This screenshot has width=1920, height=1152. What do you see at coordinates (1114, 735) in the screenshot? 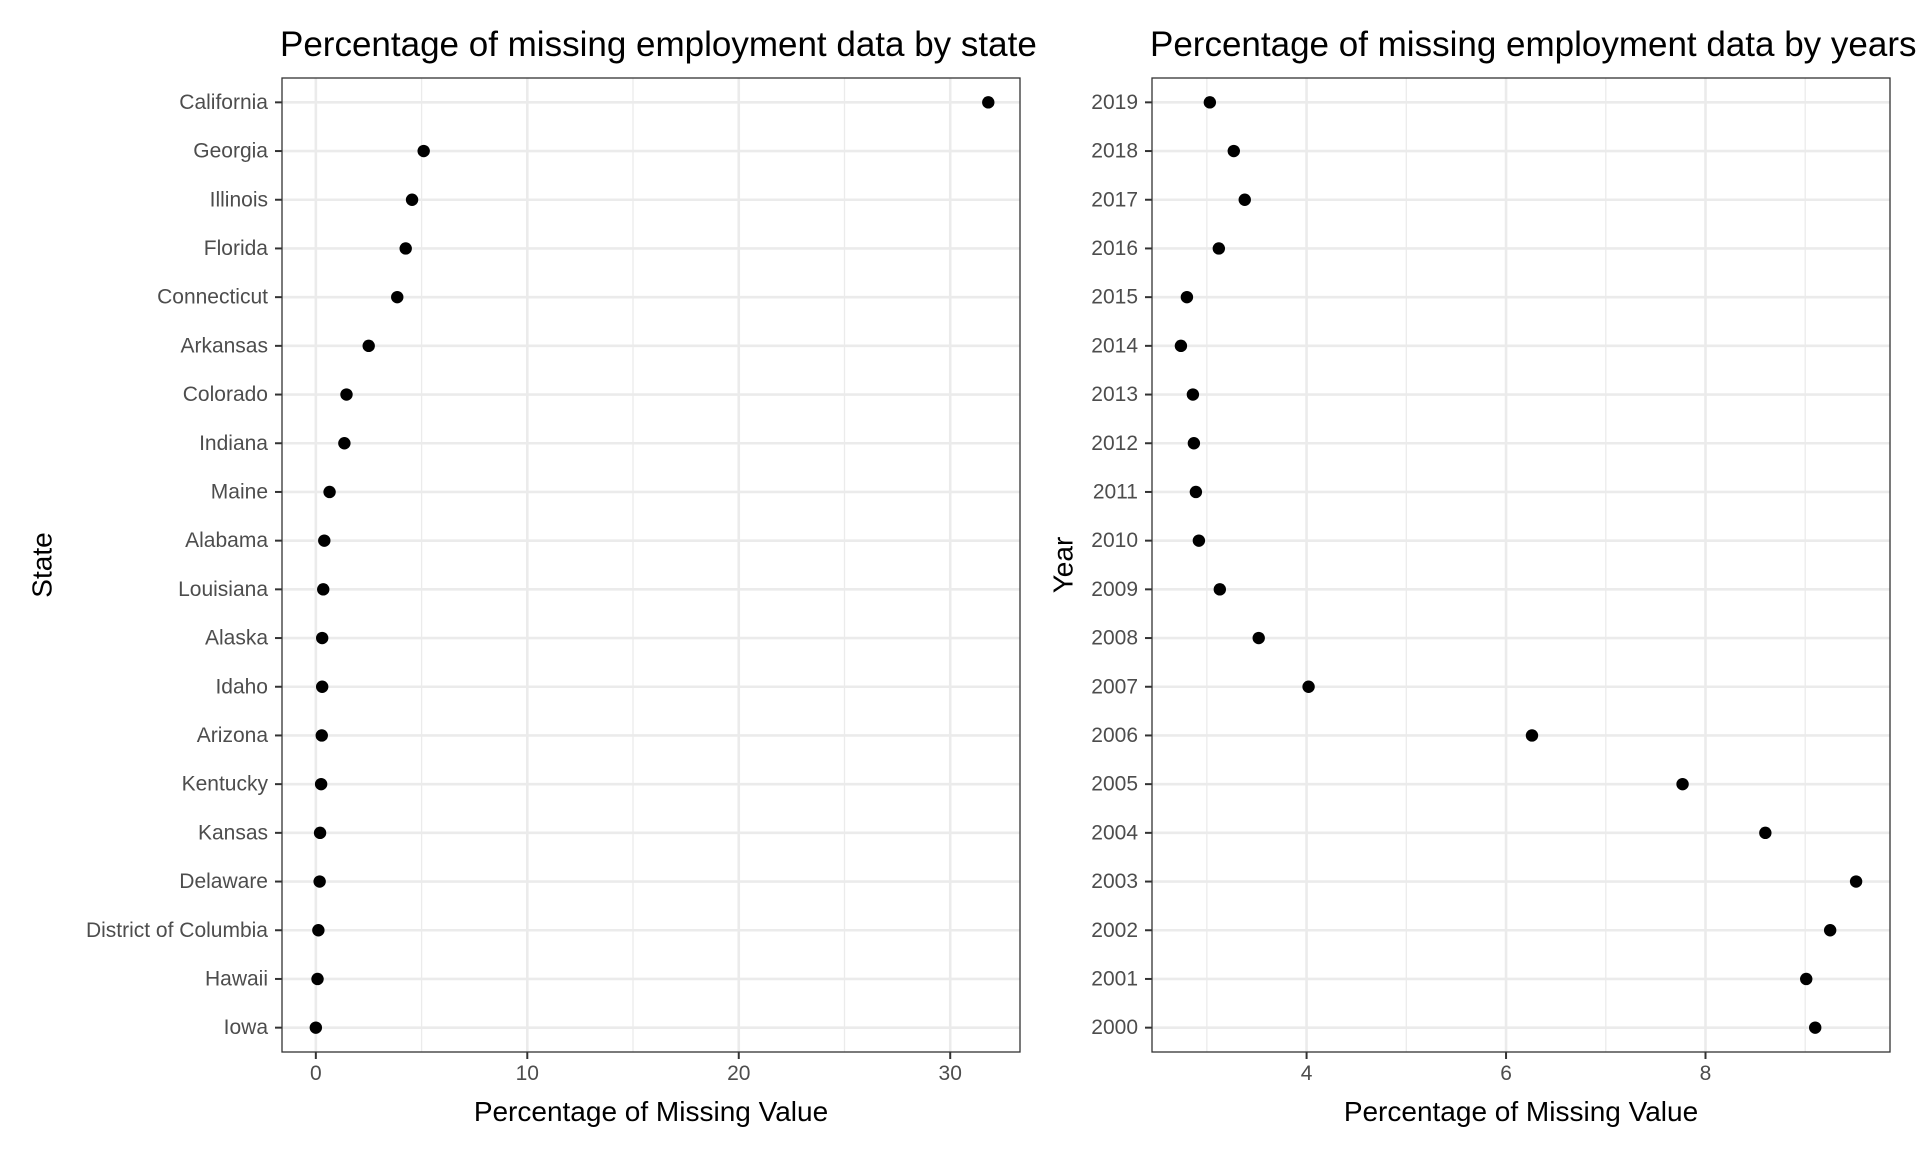
I see `year-y-tick-label: 2006` at bounding box center [1114, 735].